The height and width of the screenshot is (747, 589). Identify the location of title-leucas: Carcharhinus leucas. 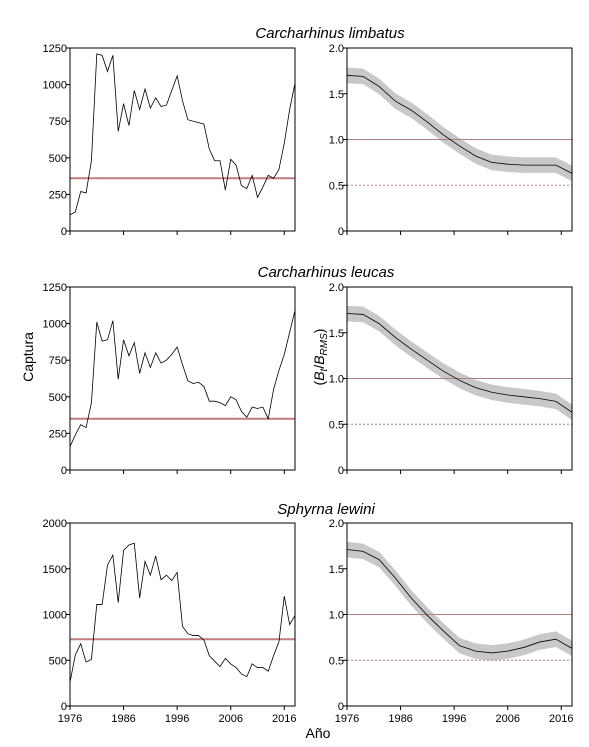
(326, 272).